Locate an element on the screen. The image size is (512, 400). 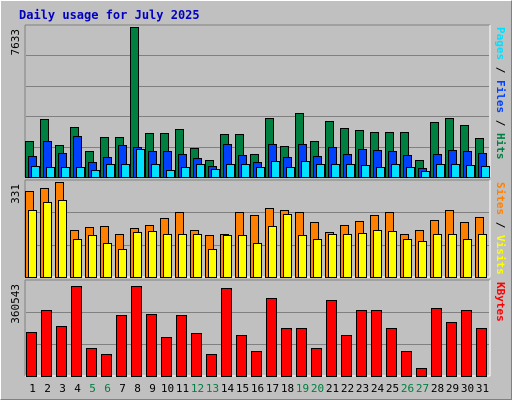
day-label: 24 is located at coordinates (378, 388).